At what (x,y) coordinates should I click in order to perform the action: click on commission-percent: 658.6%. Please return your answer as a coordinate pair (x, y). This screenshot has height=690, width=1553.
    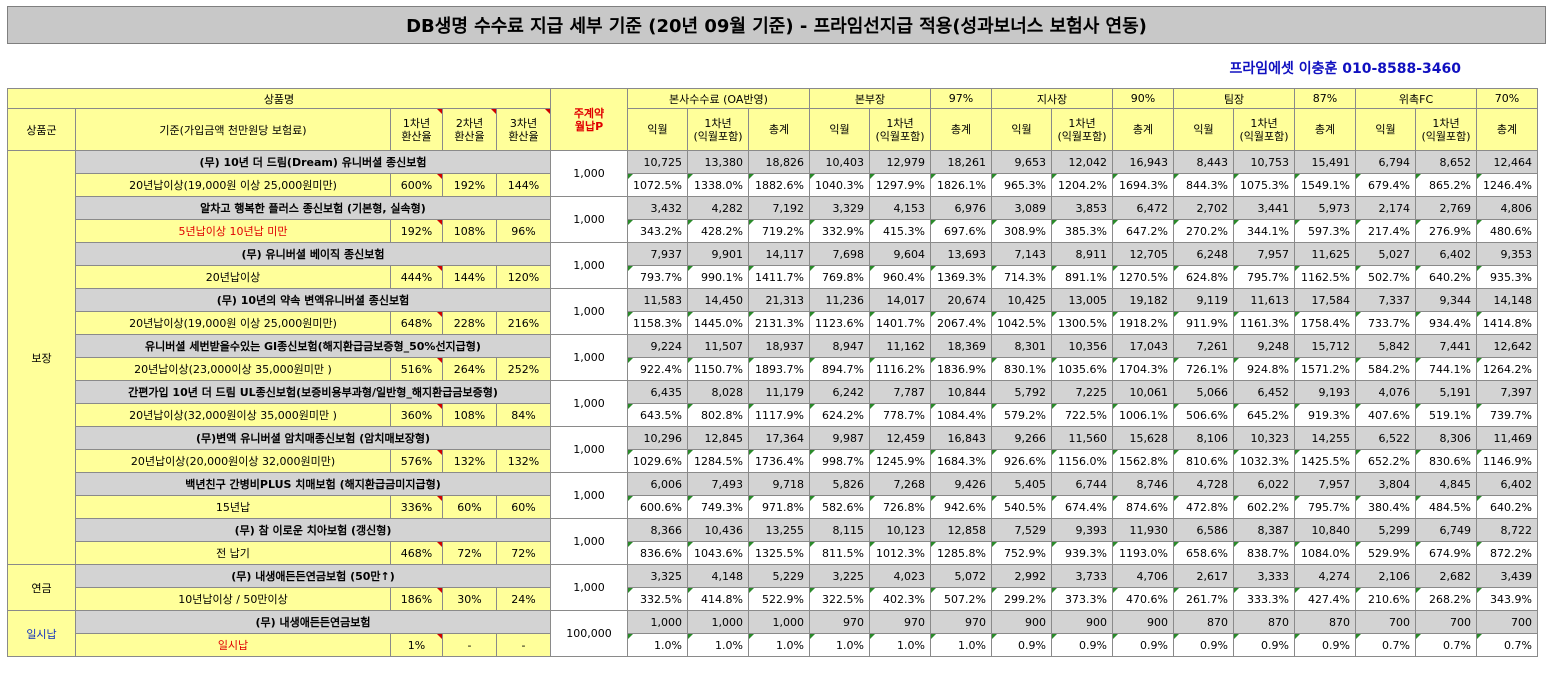
    Looking at the image, I should click on (1203, 553).